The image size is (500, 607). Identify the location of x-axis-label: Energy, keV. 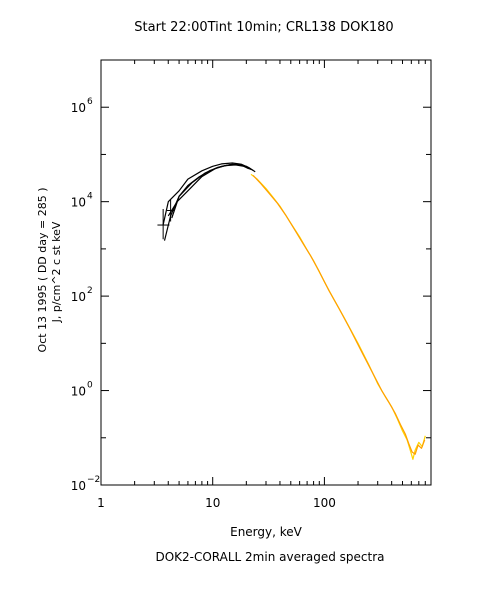
(266, 532).